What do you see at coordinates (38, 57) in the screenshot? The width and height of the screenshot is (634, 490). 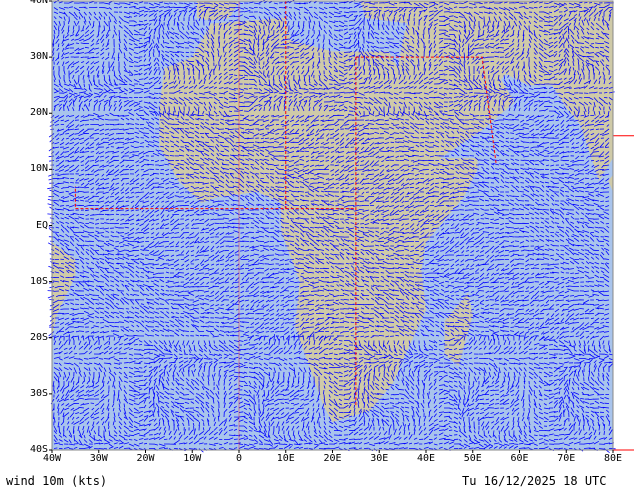 I see `lat-label: 30N` at bounding box center [38, 57].